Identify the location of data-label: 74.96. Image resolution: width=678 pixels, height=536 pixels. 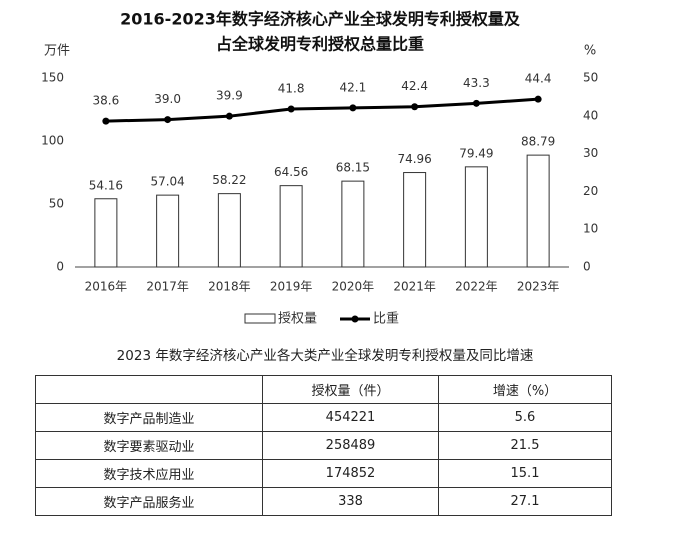
(414, 159).